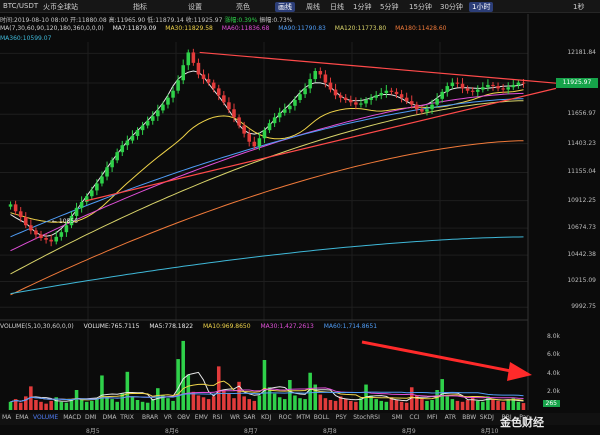 This screenshot has height=435, width=600. Describe the element at coordinates (341, 417) in the screenshot. I see `tab-psy: PSY` at that location.